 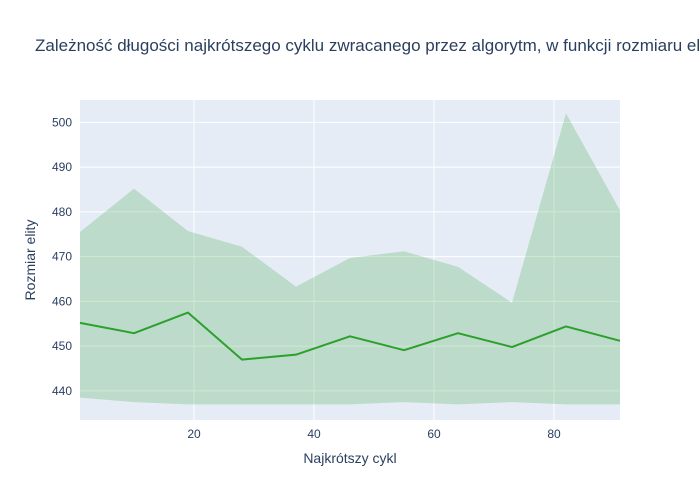 What do you see at coordinates (349, 458) in the screenshot?
I see `x-axis-title: Najkrótszy cykl` at bounding box center [349, 458].